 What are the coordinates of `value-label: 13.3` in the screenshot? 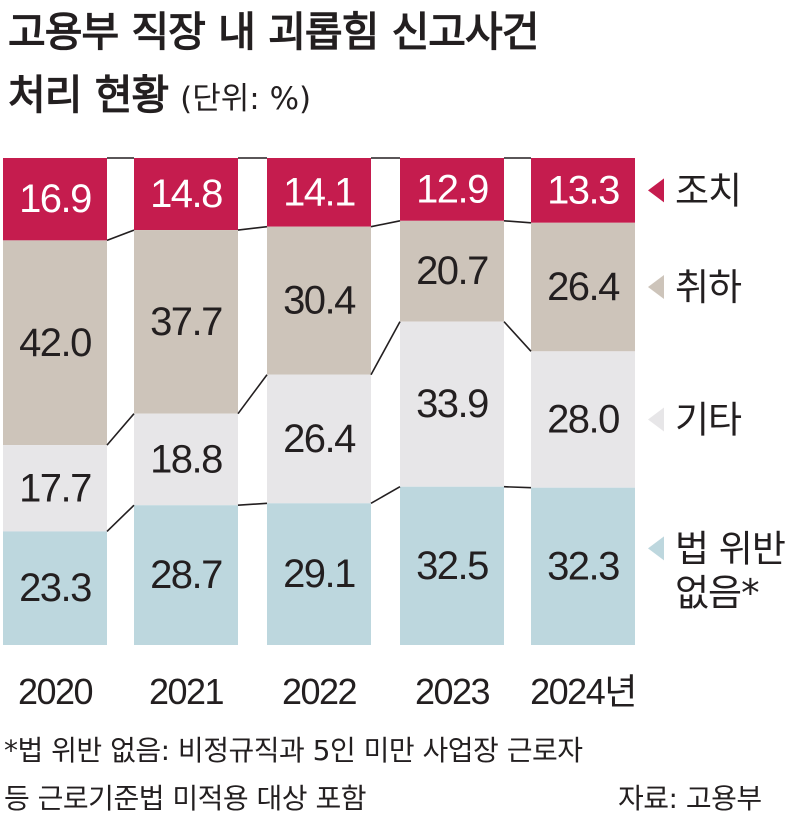 It's located at (583, 190).